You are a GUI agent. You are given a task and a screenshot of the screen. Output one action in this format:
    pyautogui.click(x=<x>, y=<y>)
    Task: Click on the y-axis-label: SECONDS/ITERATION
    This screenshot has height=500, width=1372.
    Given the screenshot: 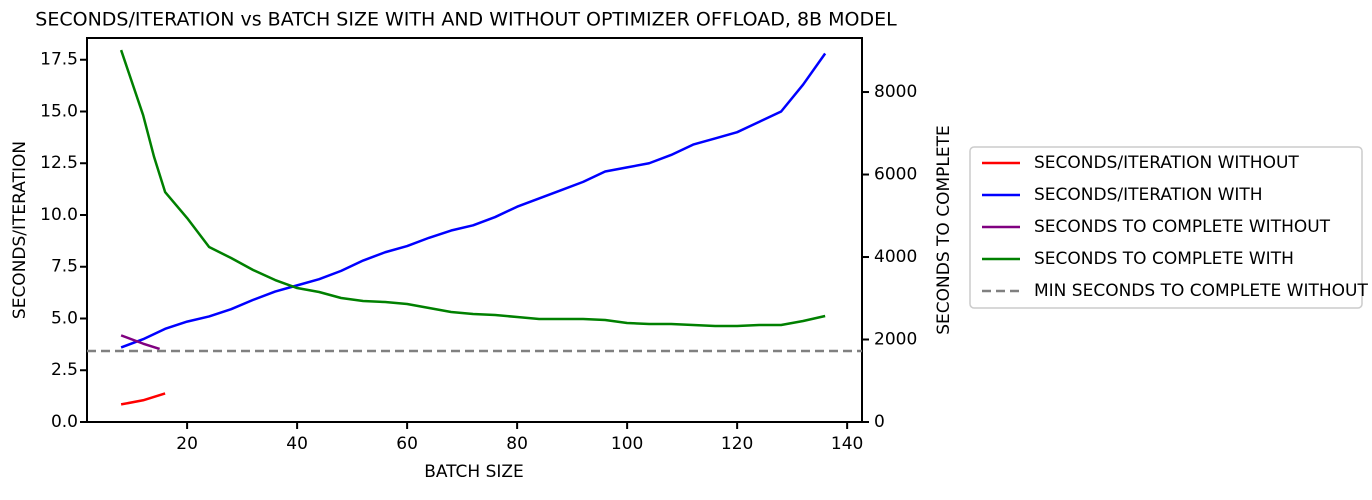 What is the action you would take?
    pyautogui.click(x=20, y=230)
    